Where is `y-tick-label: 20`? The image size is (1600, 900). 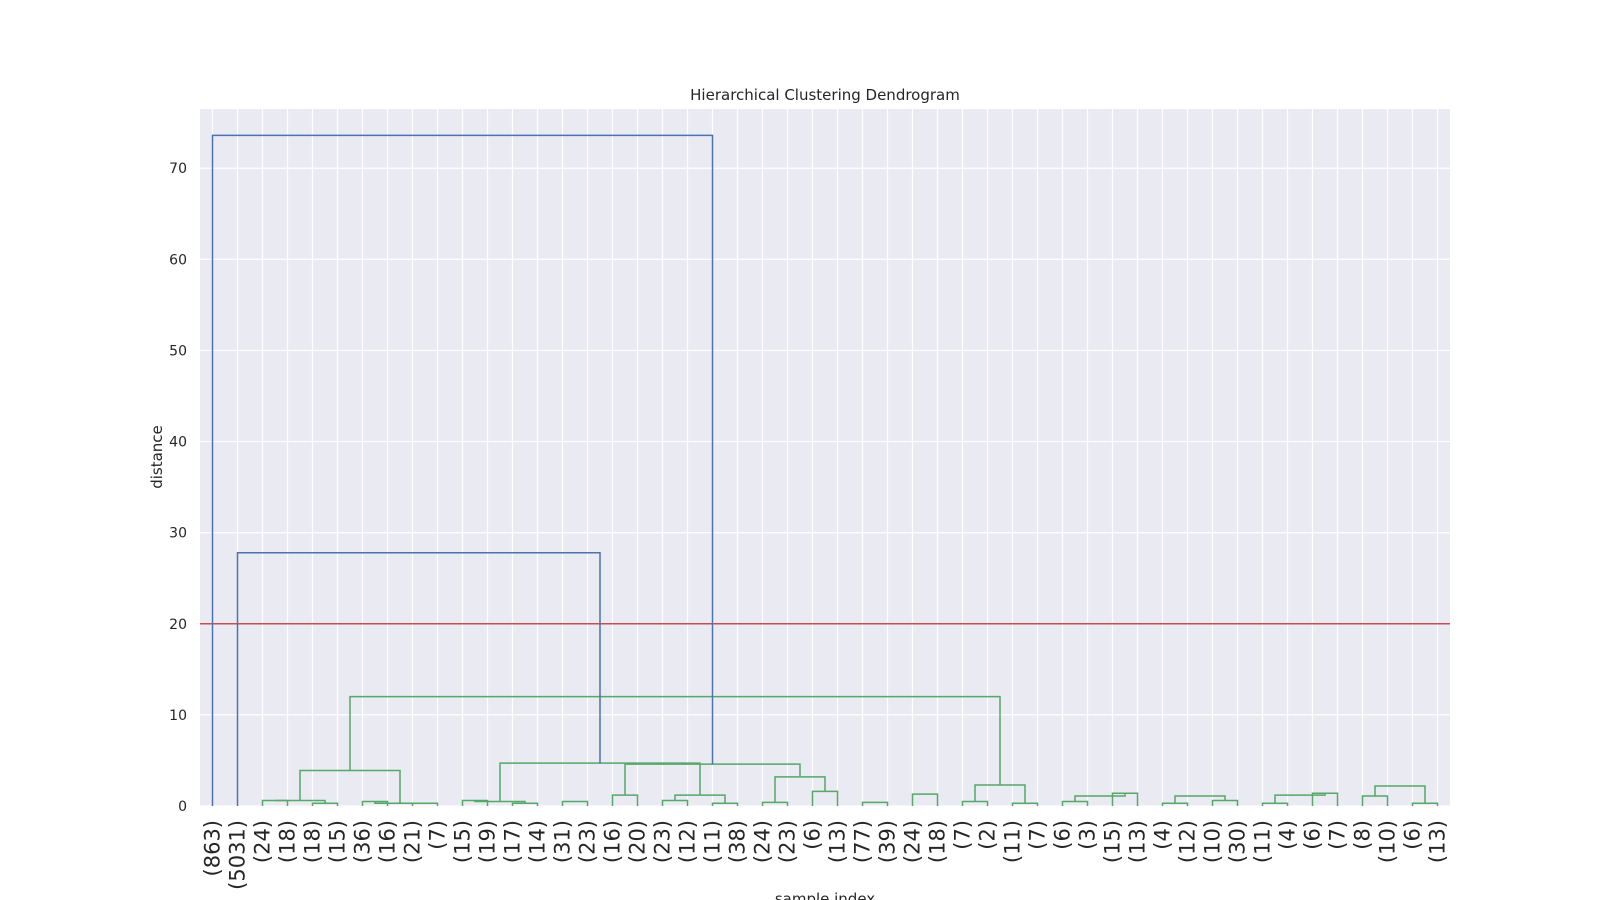 y-tick-label: 20 is located at coordinates (178, 625).